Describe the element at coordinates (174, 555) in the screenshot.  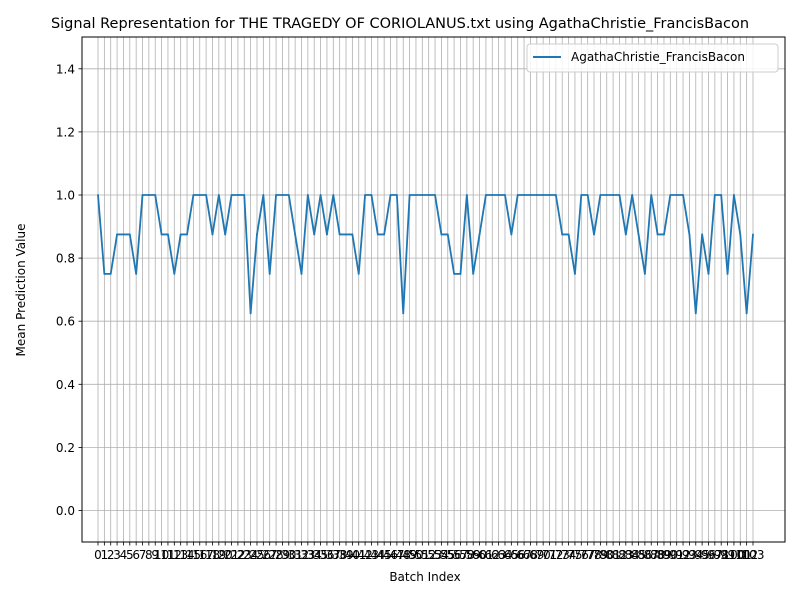
I see `x-tick-label: 12` at that location.